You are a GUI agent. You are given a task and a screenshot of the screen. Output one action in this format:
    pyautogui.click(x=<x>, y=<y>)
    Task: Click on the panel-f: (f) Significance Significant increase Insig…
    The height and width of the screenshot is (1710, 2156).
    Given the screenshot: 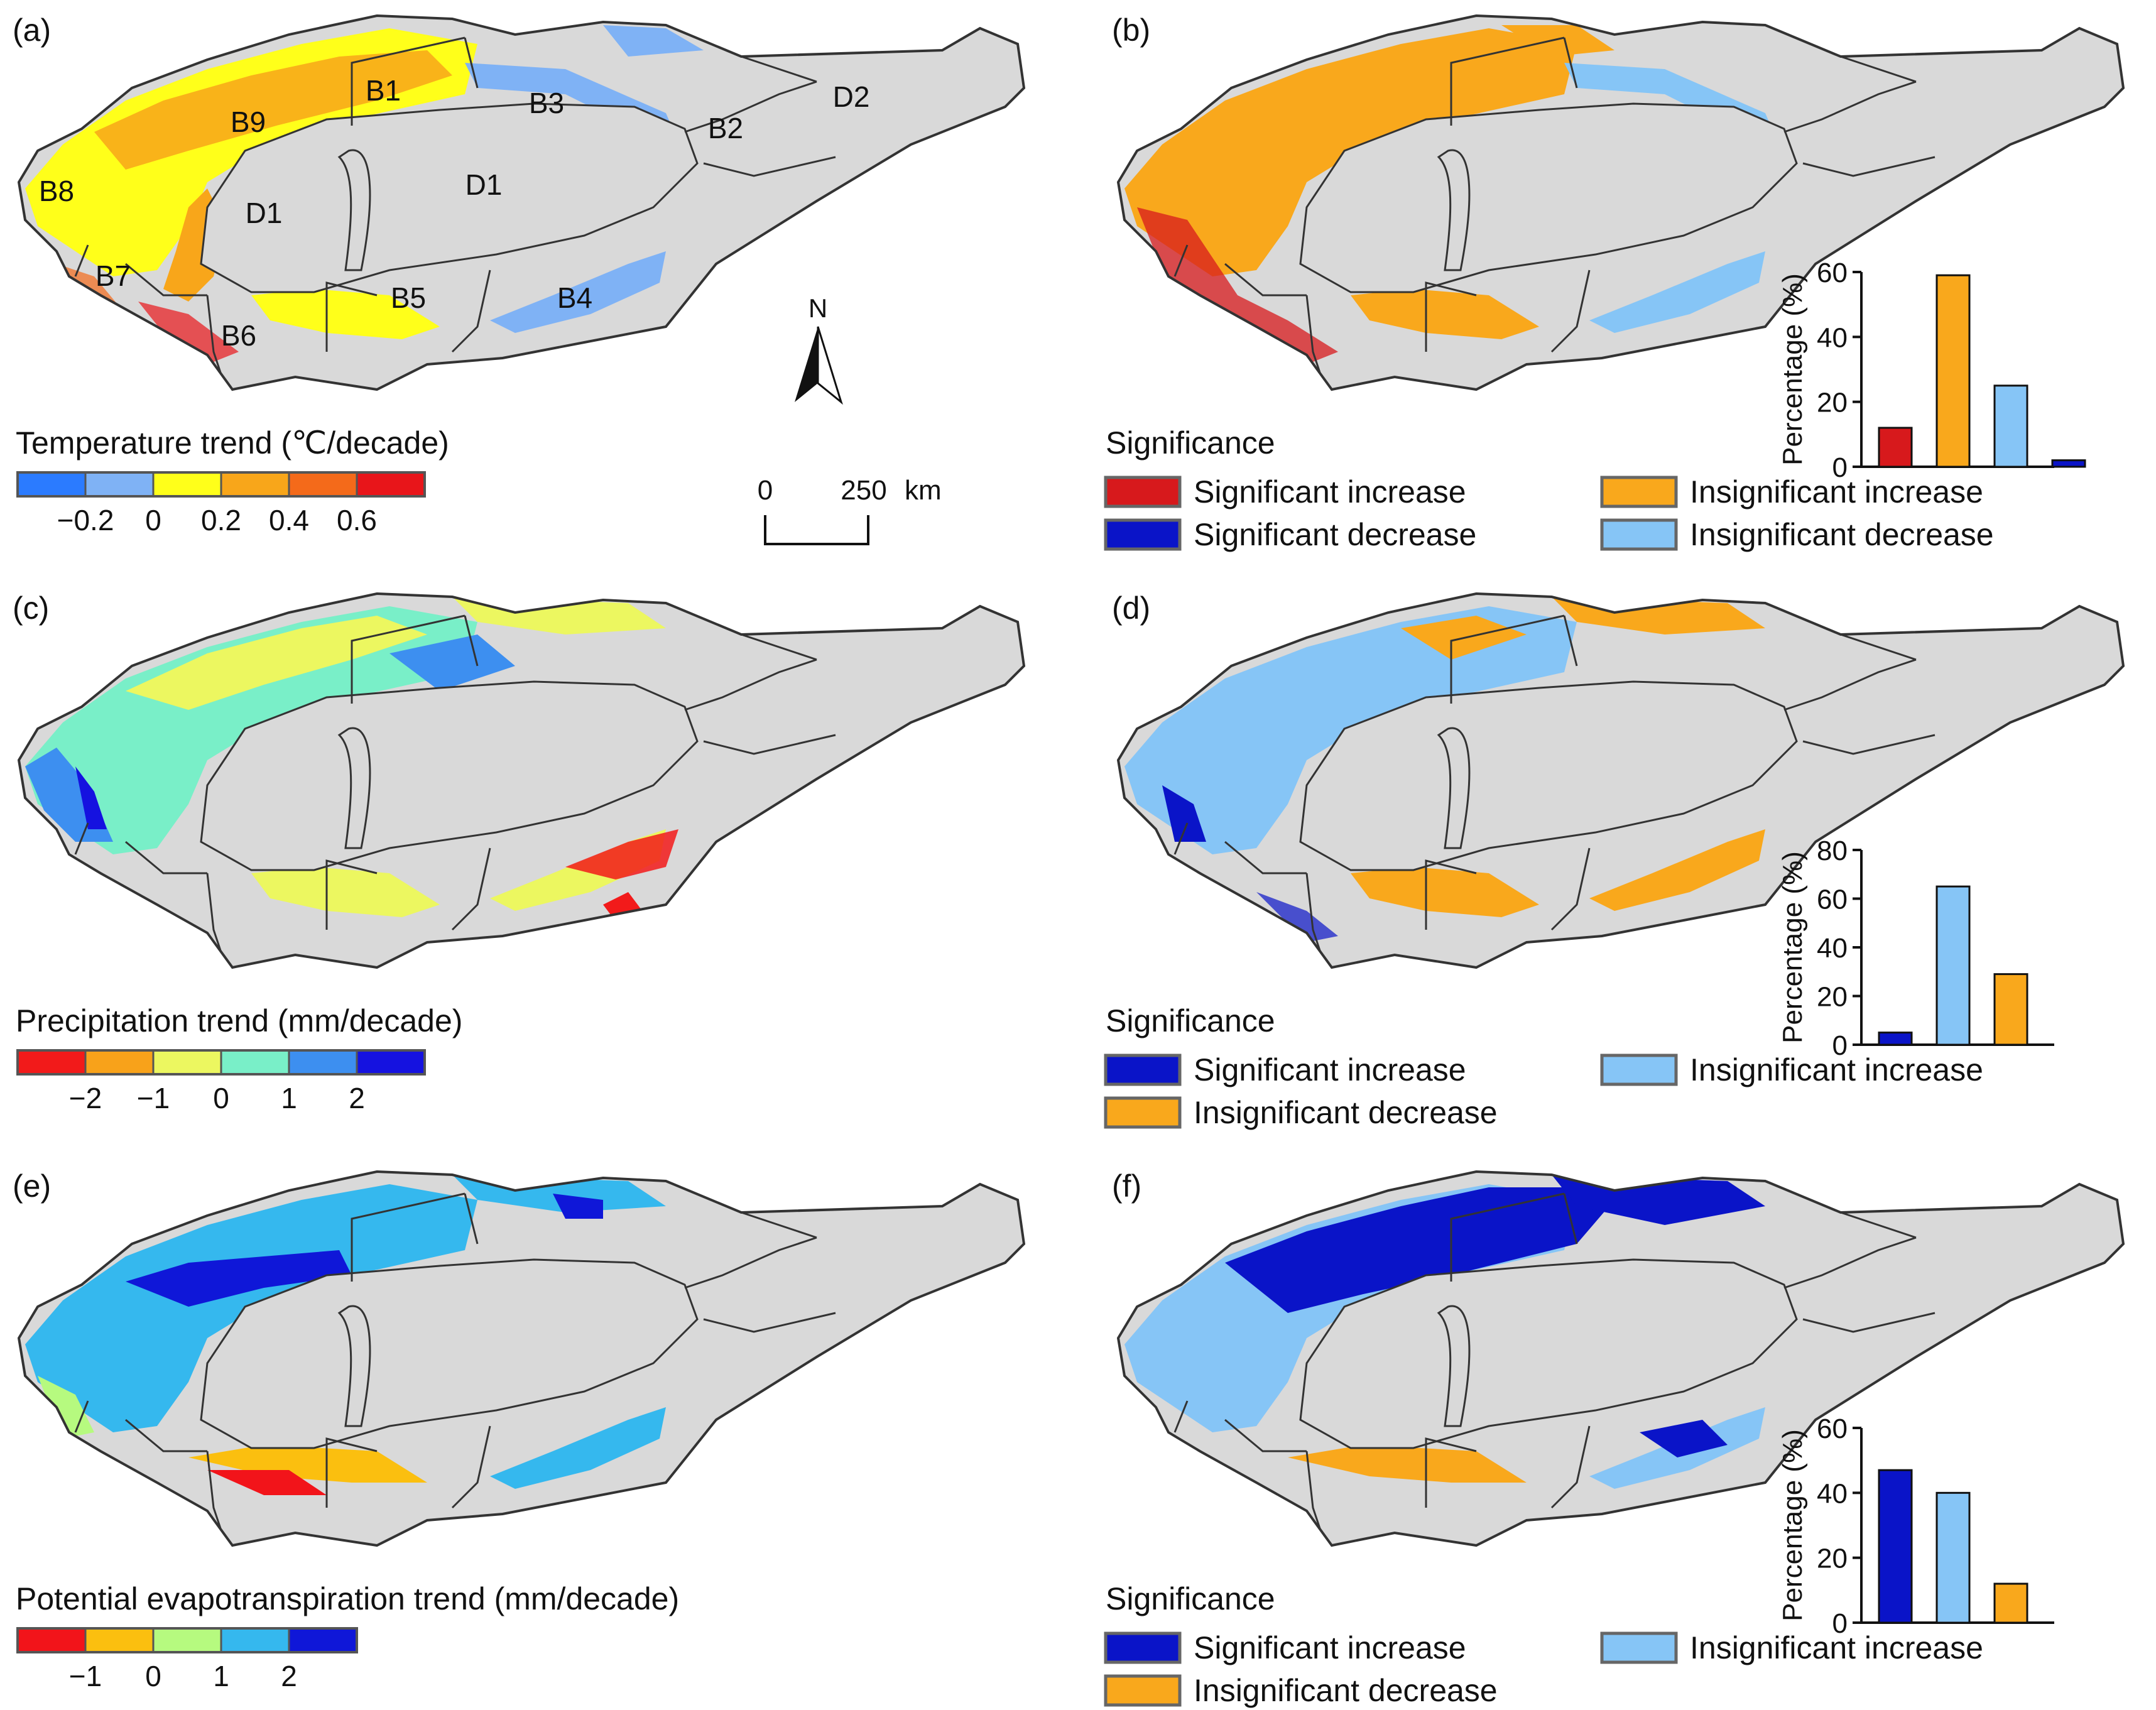 What is the action you would take?
    pyautogui.click(x=1614, y=1438)
    